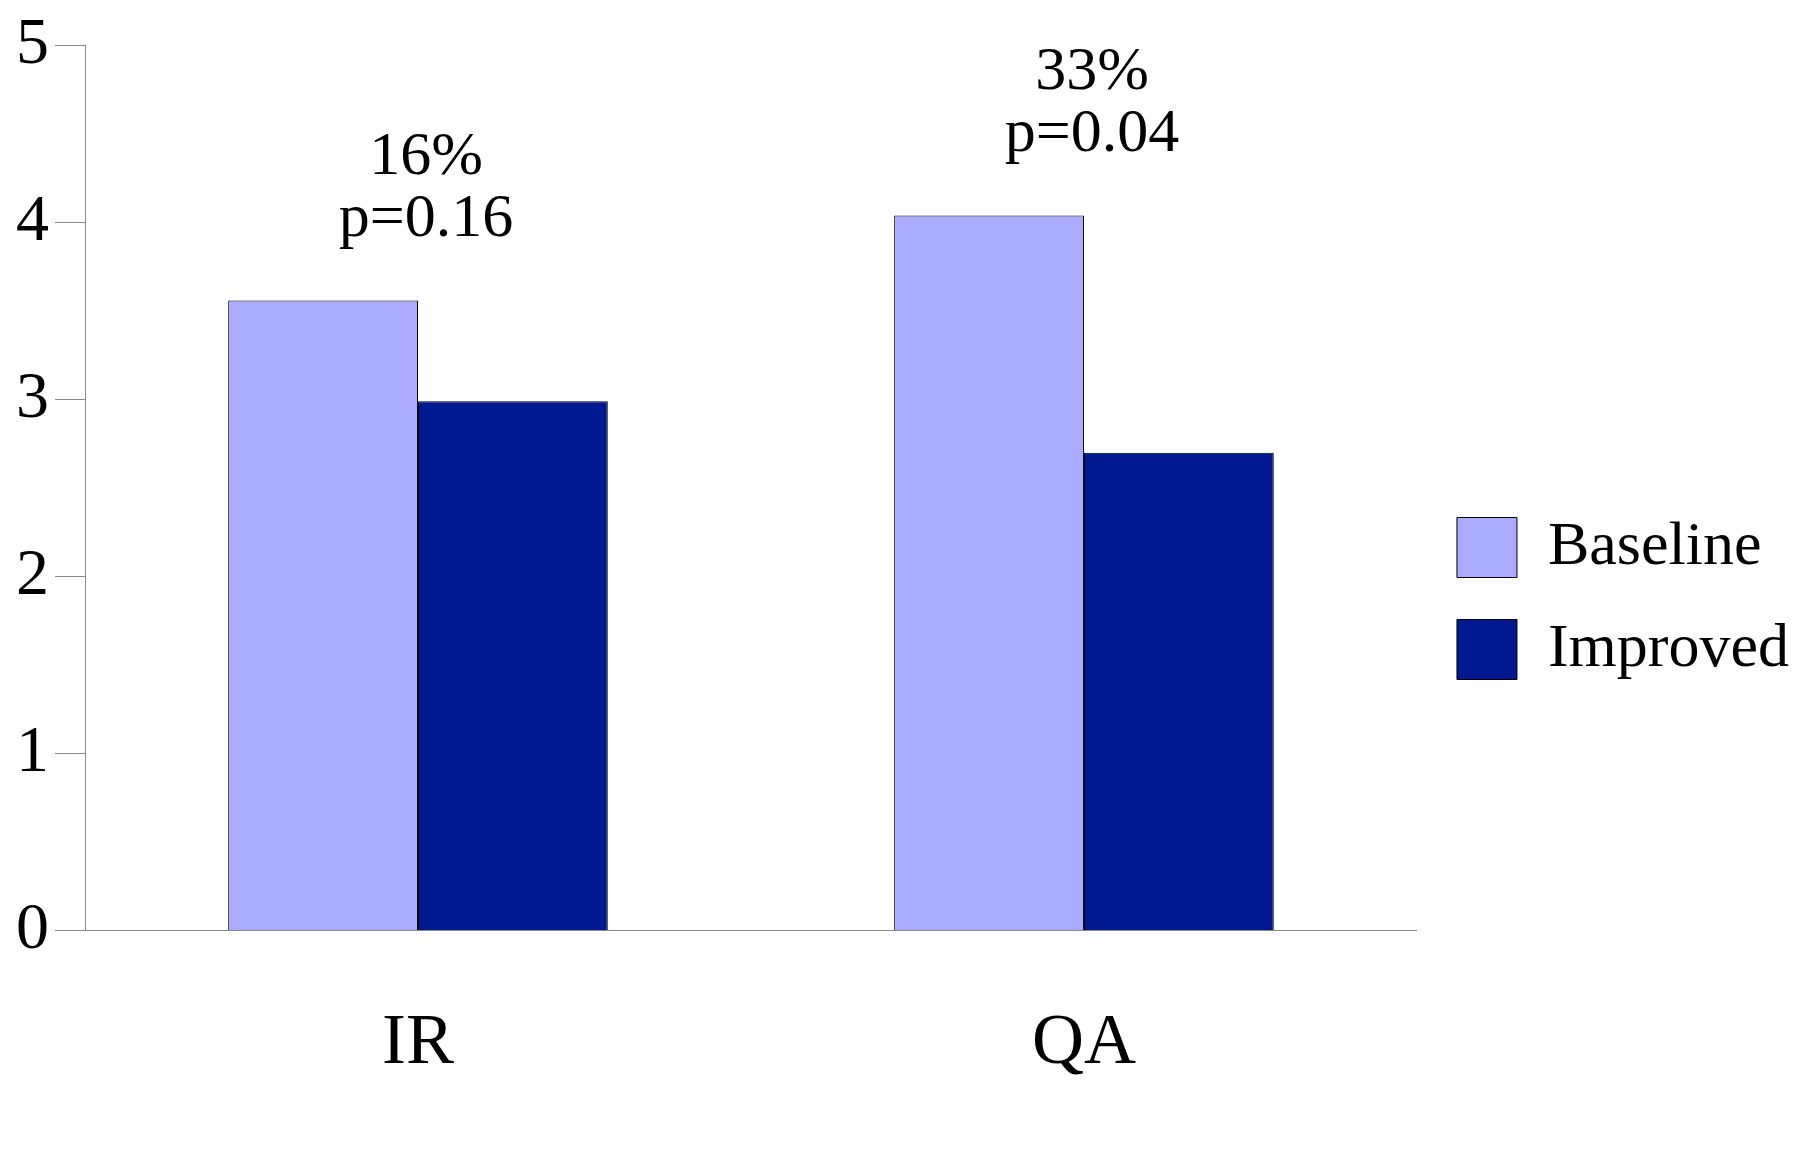 This screenshot has width=1809, height=1167. I want to click on y-tick-label: 3, so click(32, 394).